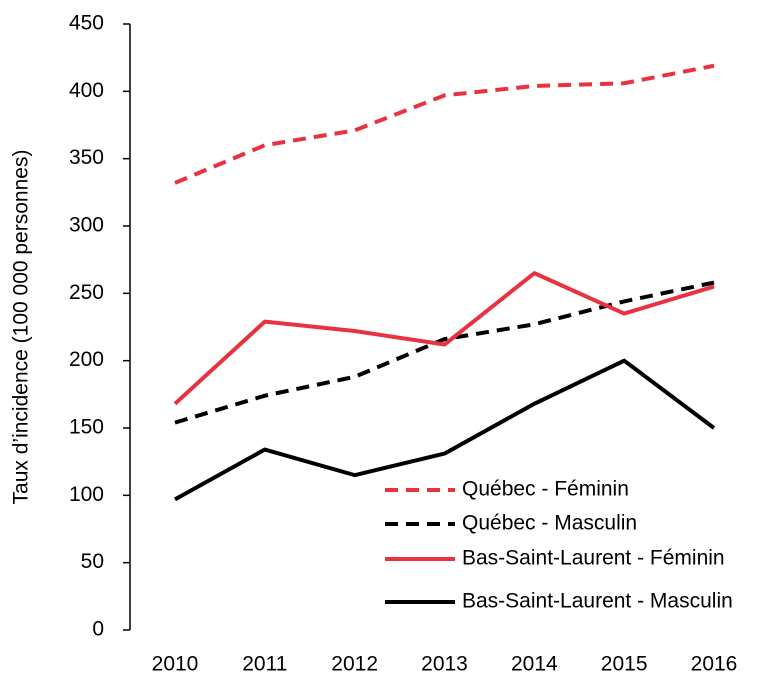 The width and height of the screenshot is (771, 677). I want to click on legend-label: Québec - Féminin, so click(545, 489).